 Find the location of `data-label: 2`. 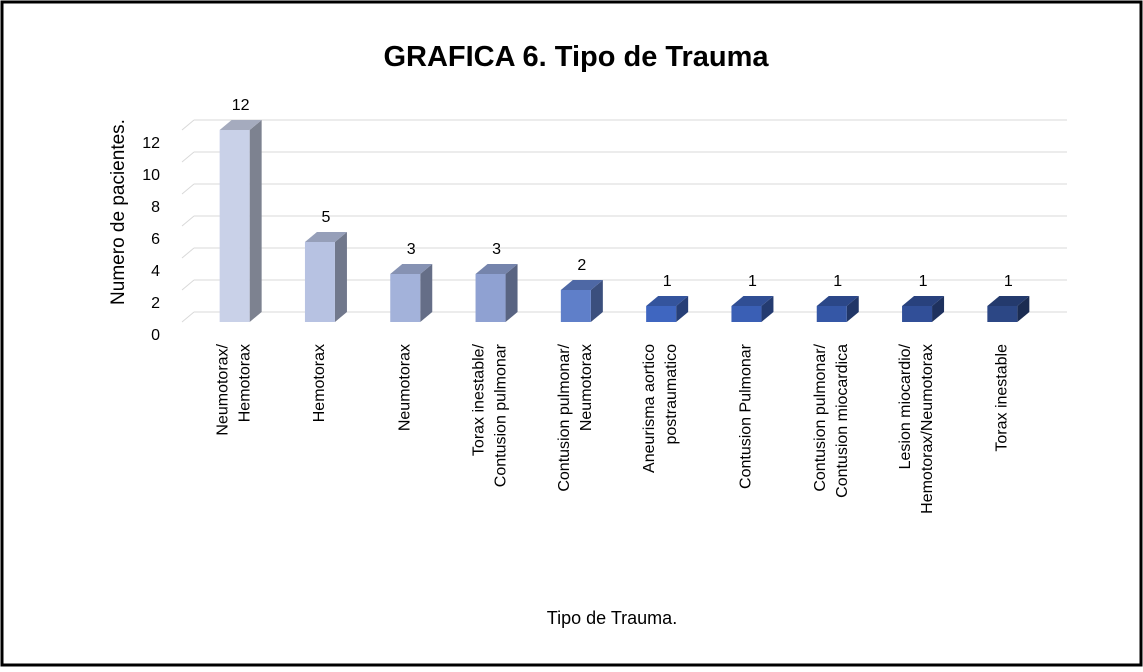

data-label: 2 is located at coordinates (581, 265).